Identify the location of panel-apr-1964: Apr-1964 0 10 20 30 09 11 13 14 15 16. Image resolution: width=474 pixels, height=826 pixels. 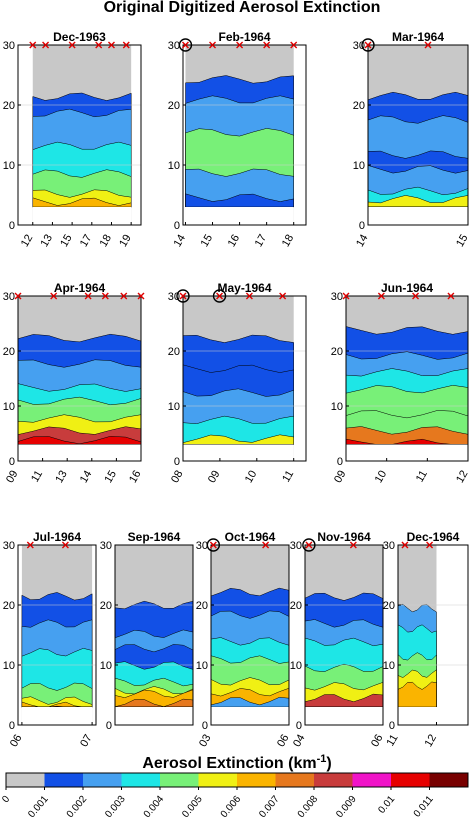
(74, 383).